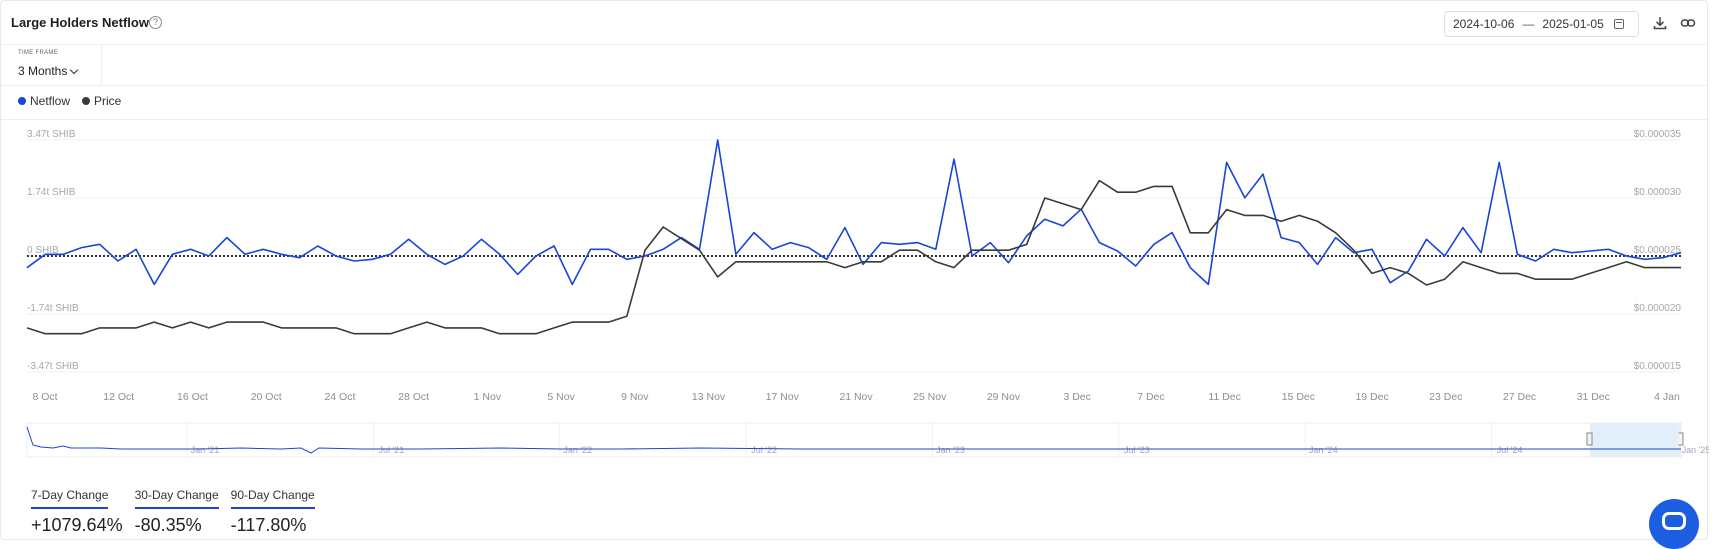 Image resolution: width=1715 pixels, height=549 pixels. I want to click on x-tick-label: 3 Dec, so click(1076, 397).